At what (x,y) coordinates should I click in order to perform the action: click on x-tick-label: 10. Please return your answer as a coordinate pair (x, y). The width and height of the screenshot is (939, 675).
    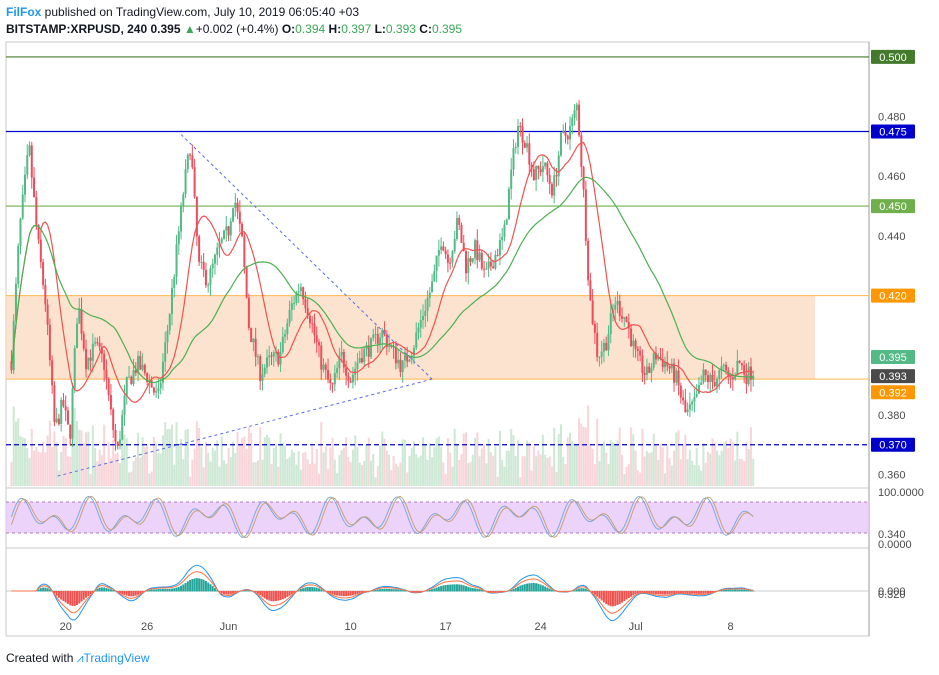
    Looking at the image, I should click on (351, 627).